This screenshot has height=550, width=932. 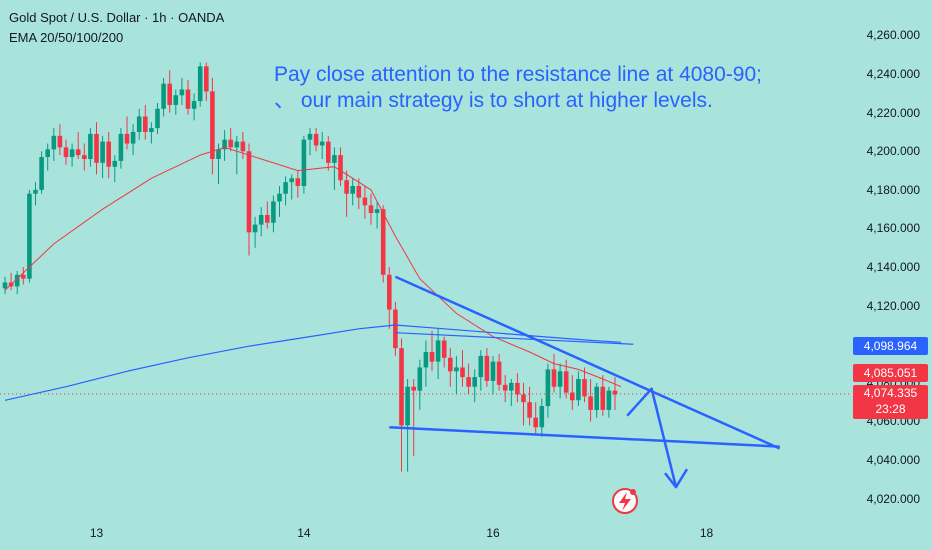 I want to click on support-trendline, so click(x=584, y=437).